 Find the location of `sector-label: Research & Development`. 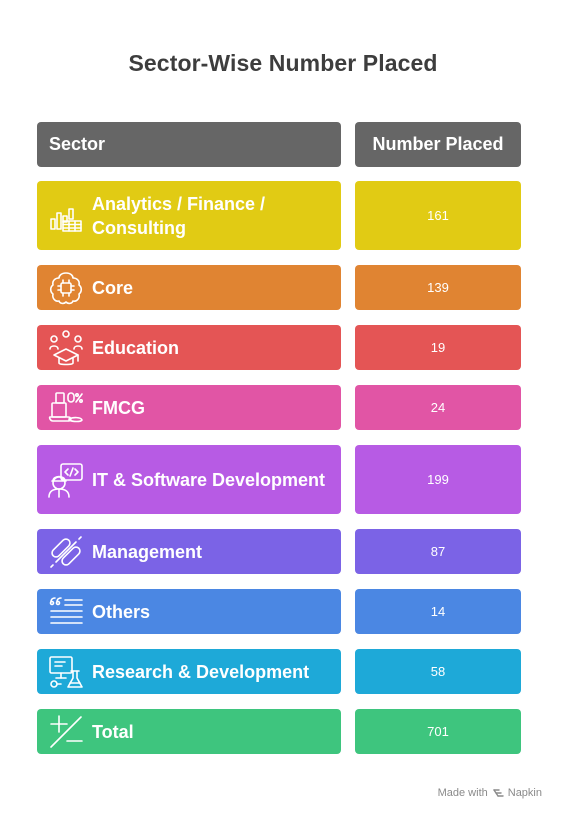

sector-label: Research & Development is located at coordinates (201, 671).